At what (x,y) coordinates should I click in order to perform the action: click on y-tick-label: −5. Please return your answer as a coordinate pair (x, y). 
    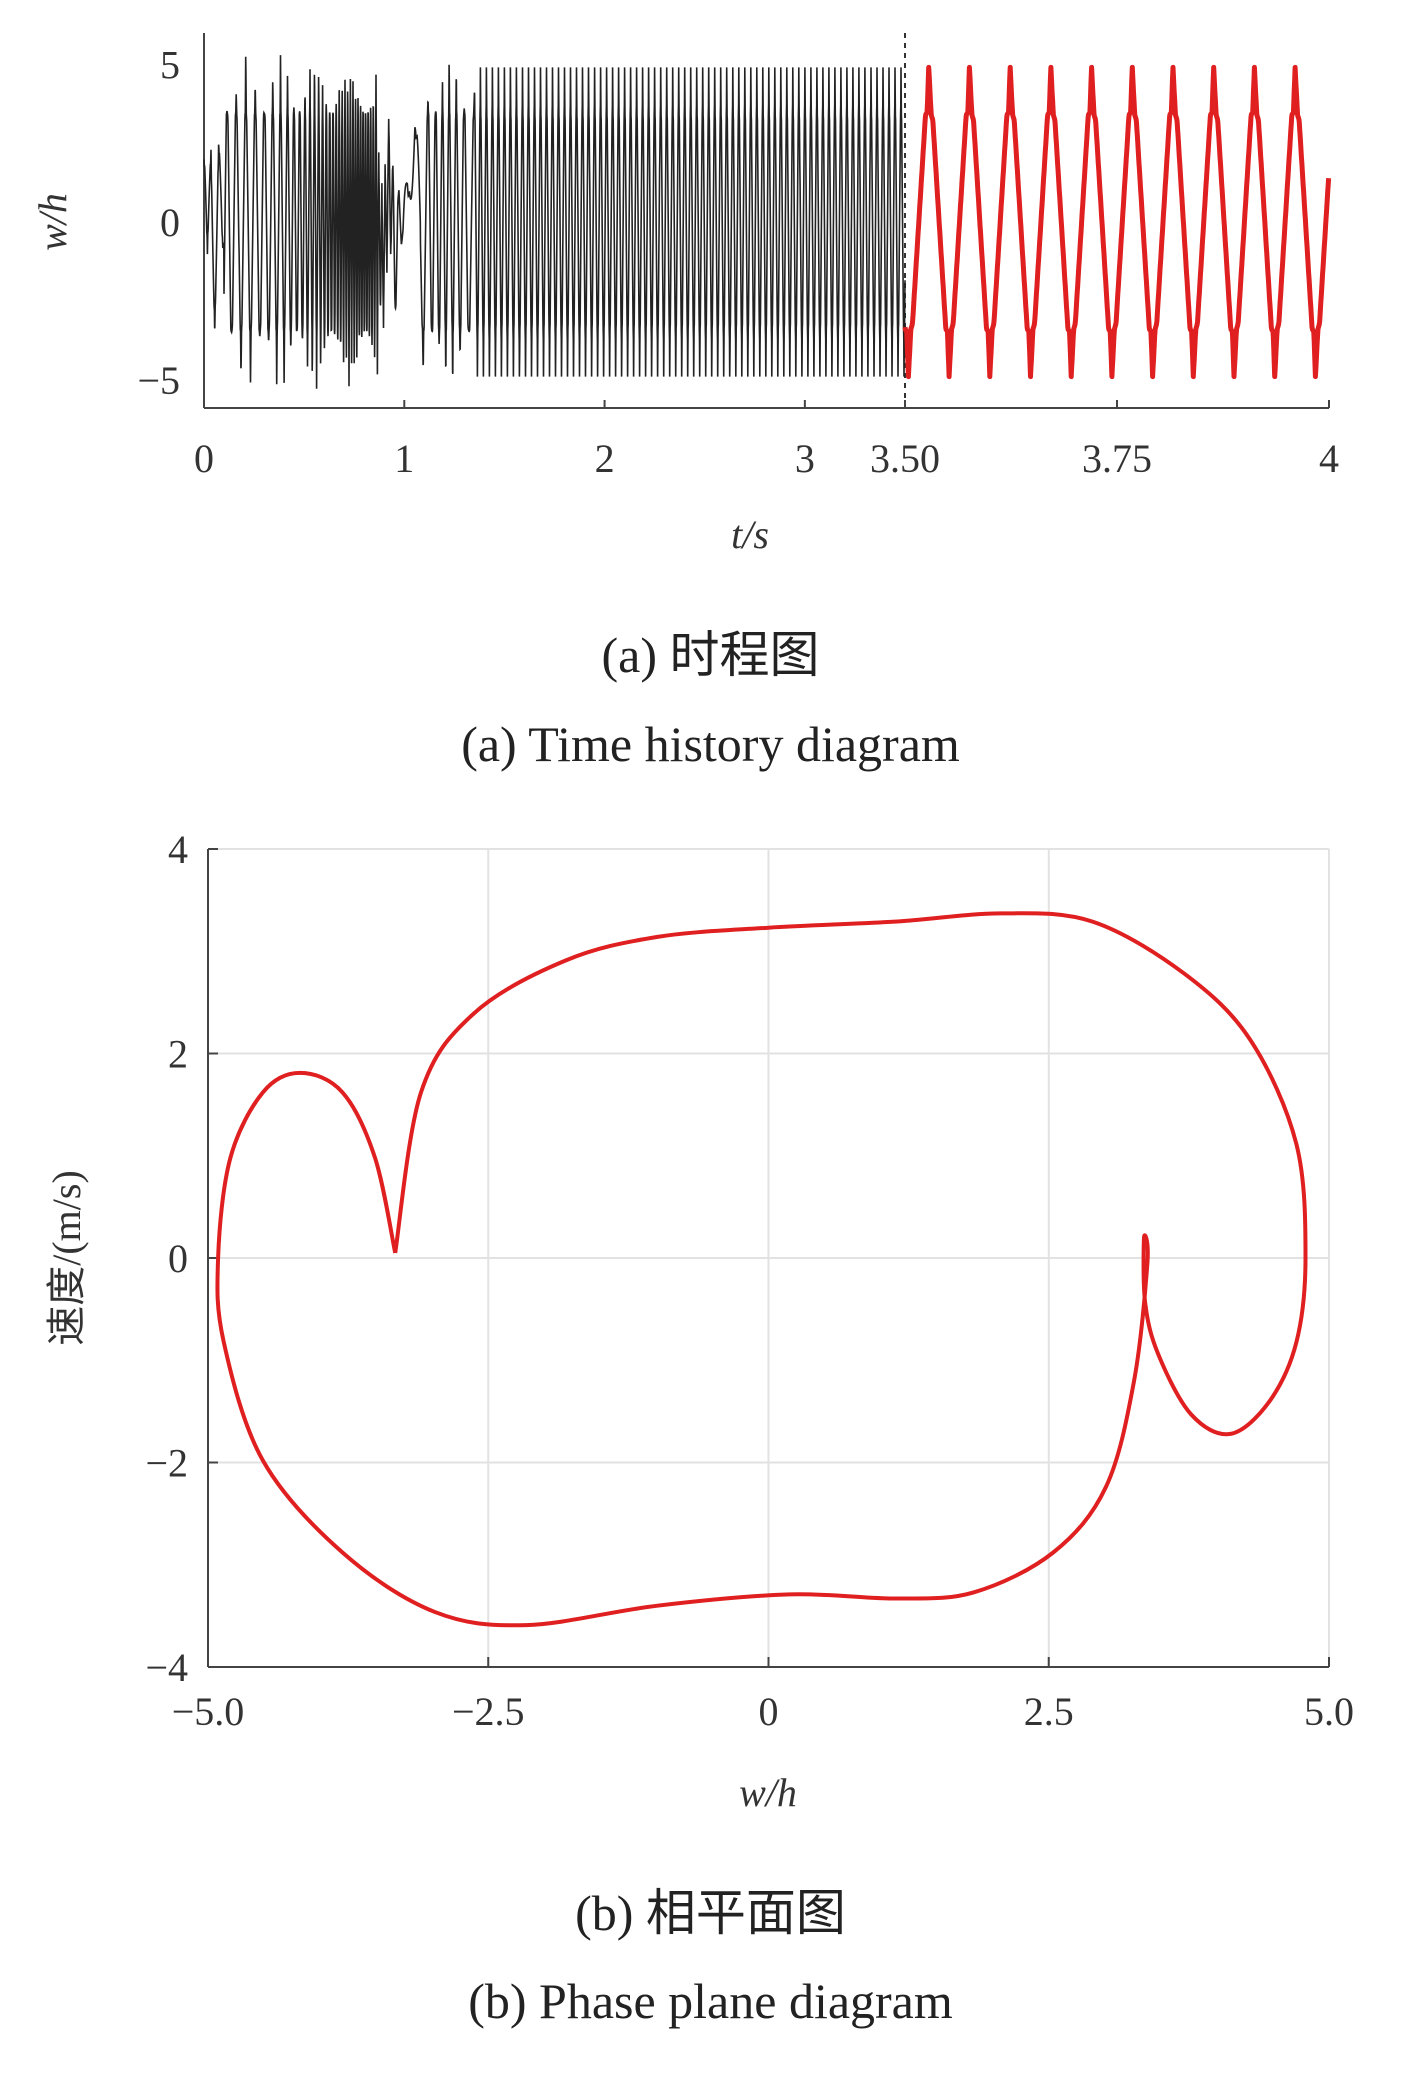
    Looking at the image, I should click on (158, 380).